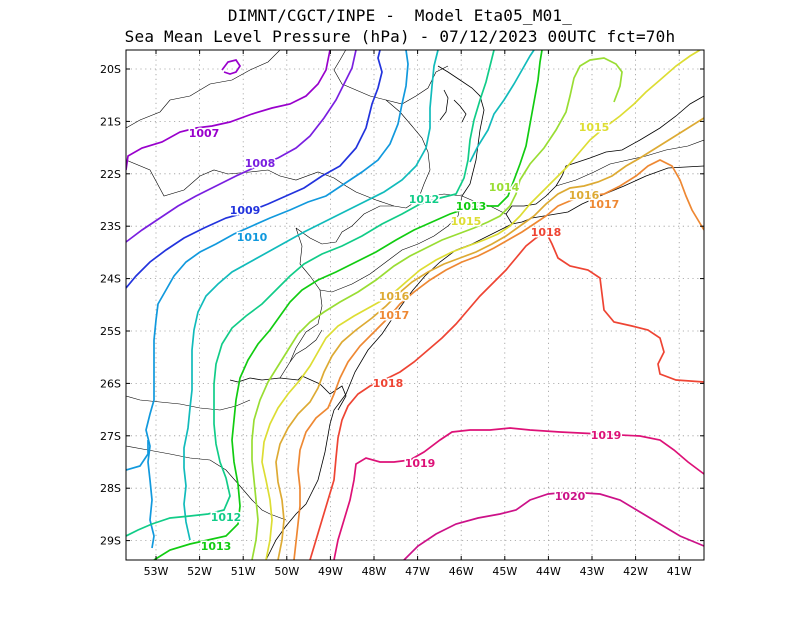 The image size is (800, 618). What do you see at coordinates (592, 571) in the screenshot?
I see `x-tick-label: 43W` at bounding box center [592, 571].